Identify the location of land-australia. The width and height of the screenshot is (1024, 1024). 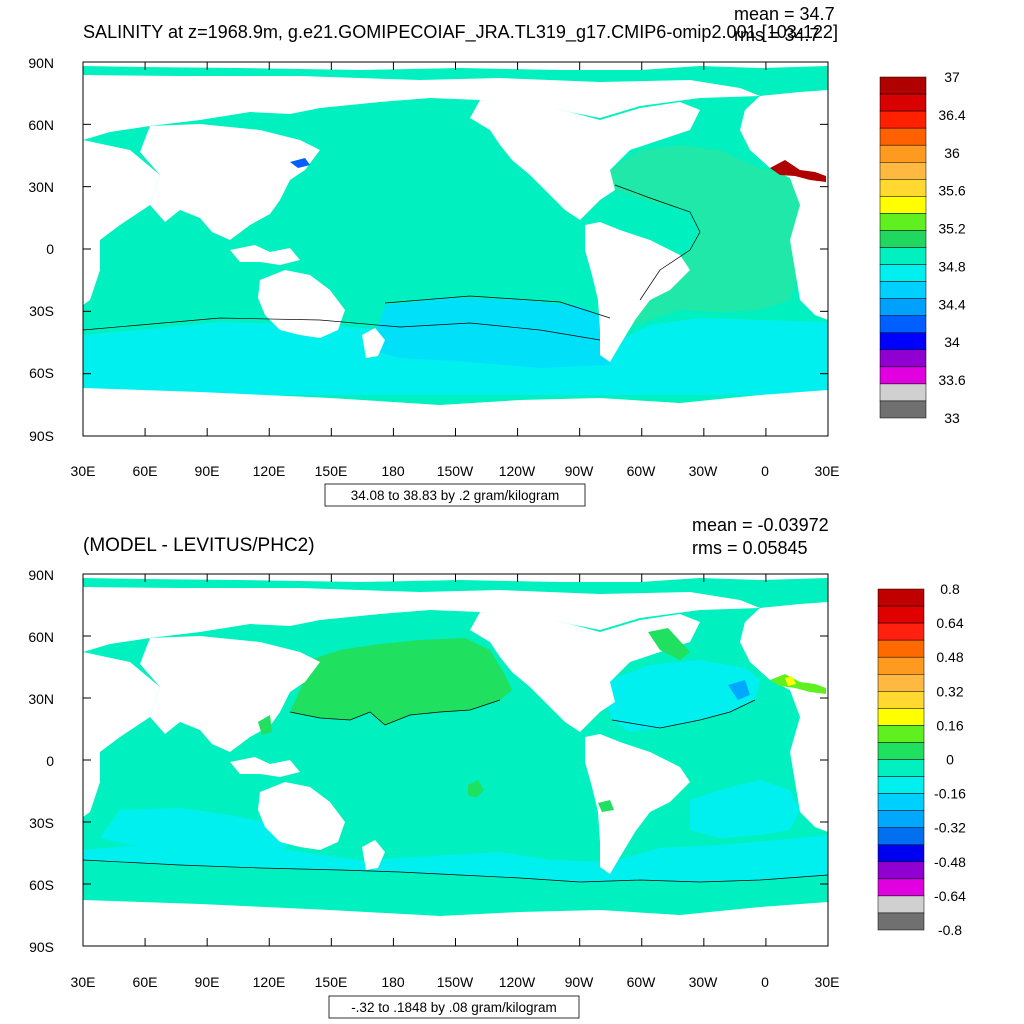
(301, 304).